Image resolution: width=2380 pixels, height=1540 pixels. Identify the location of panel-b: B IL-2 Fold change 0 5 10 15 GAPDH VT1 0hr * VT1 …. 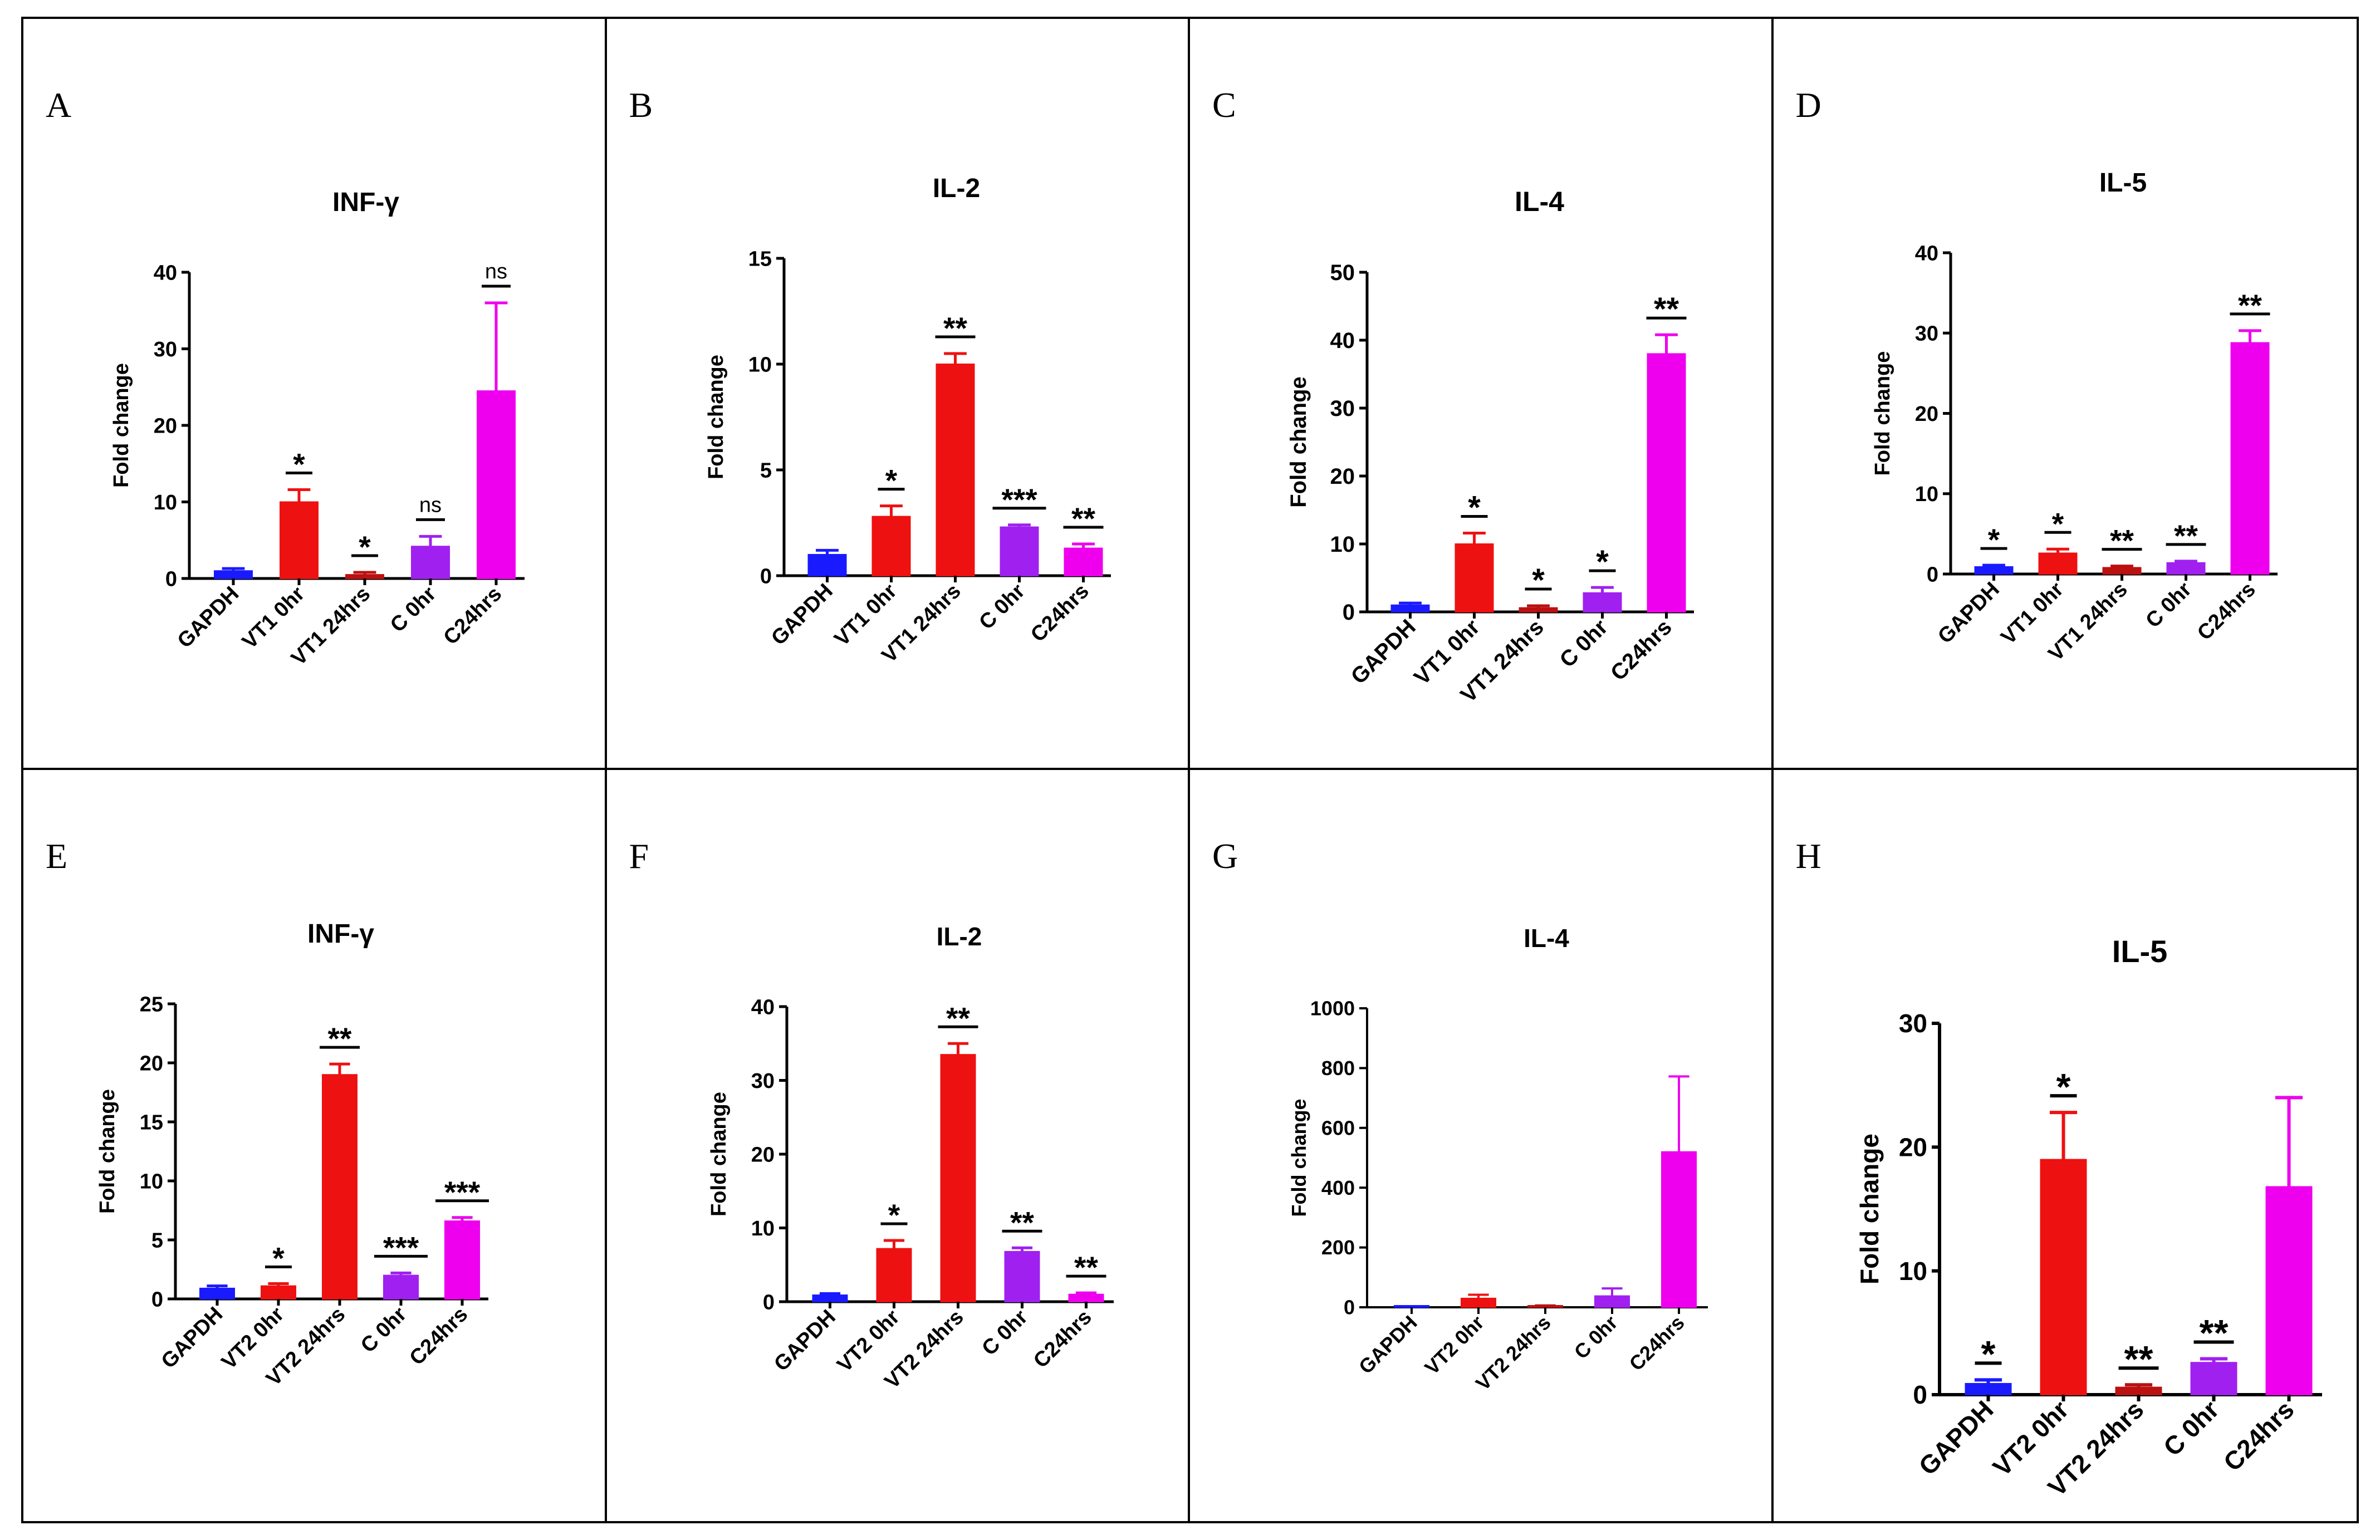
(898, 394).